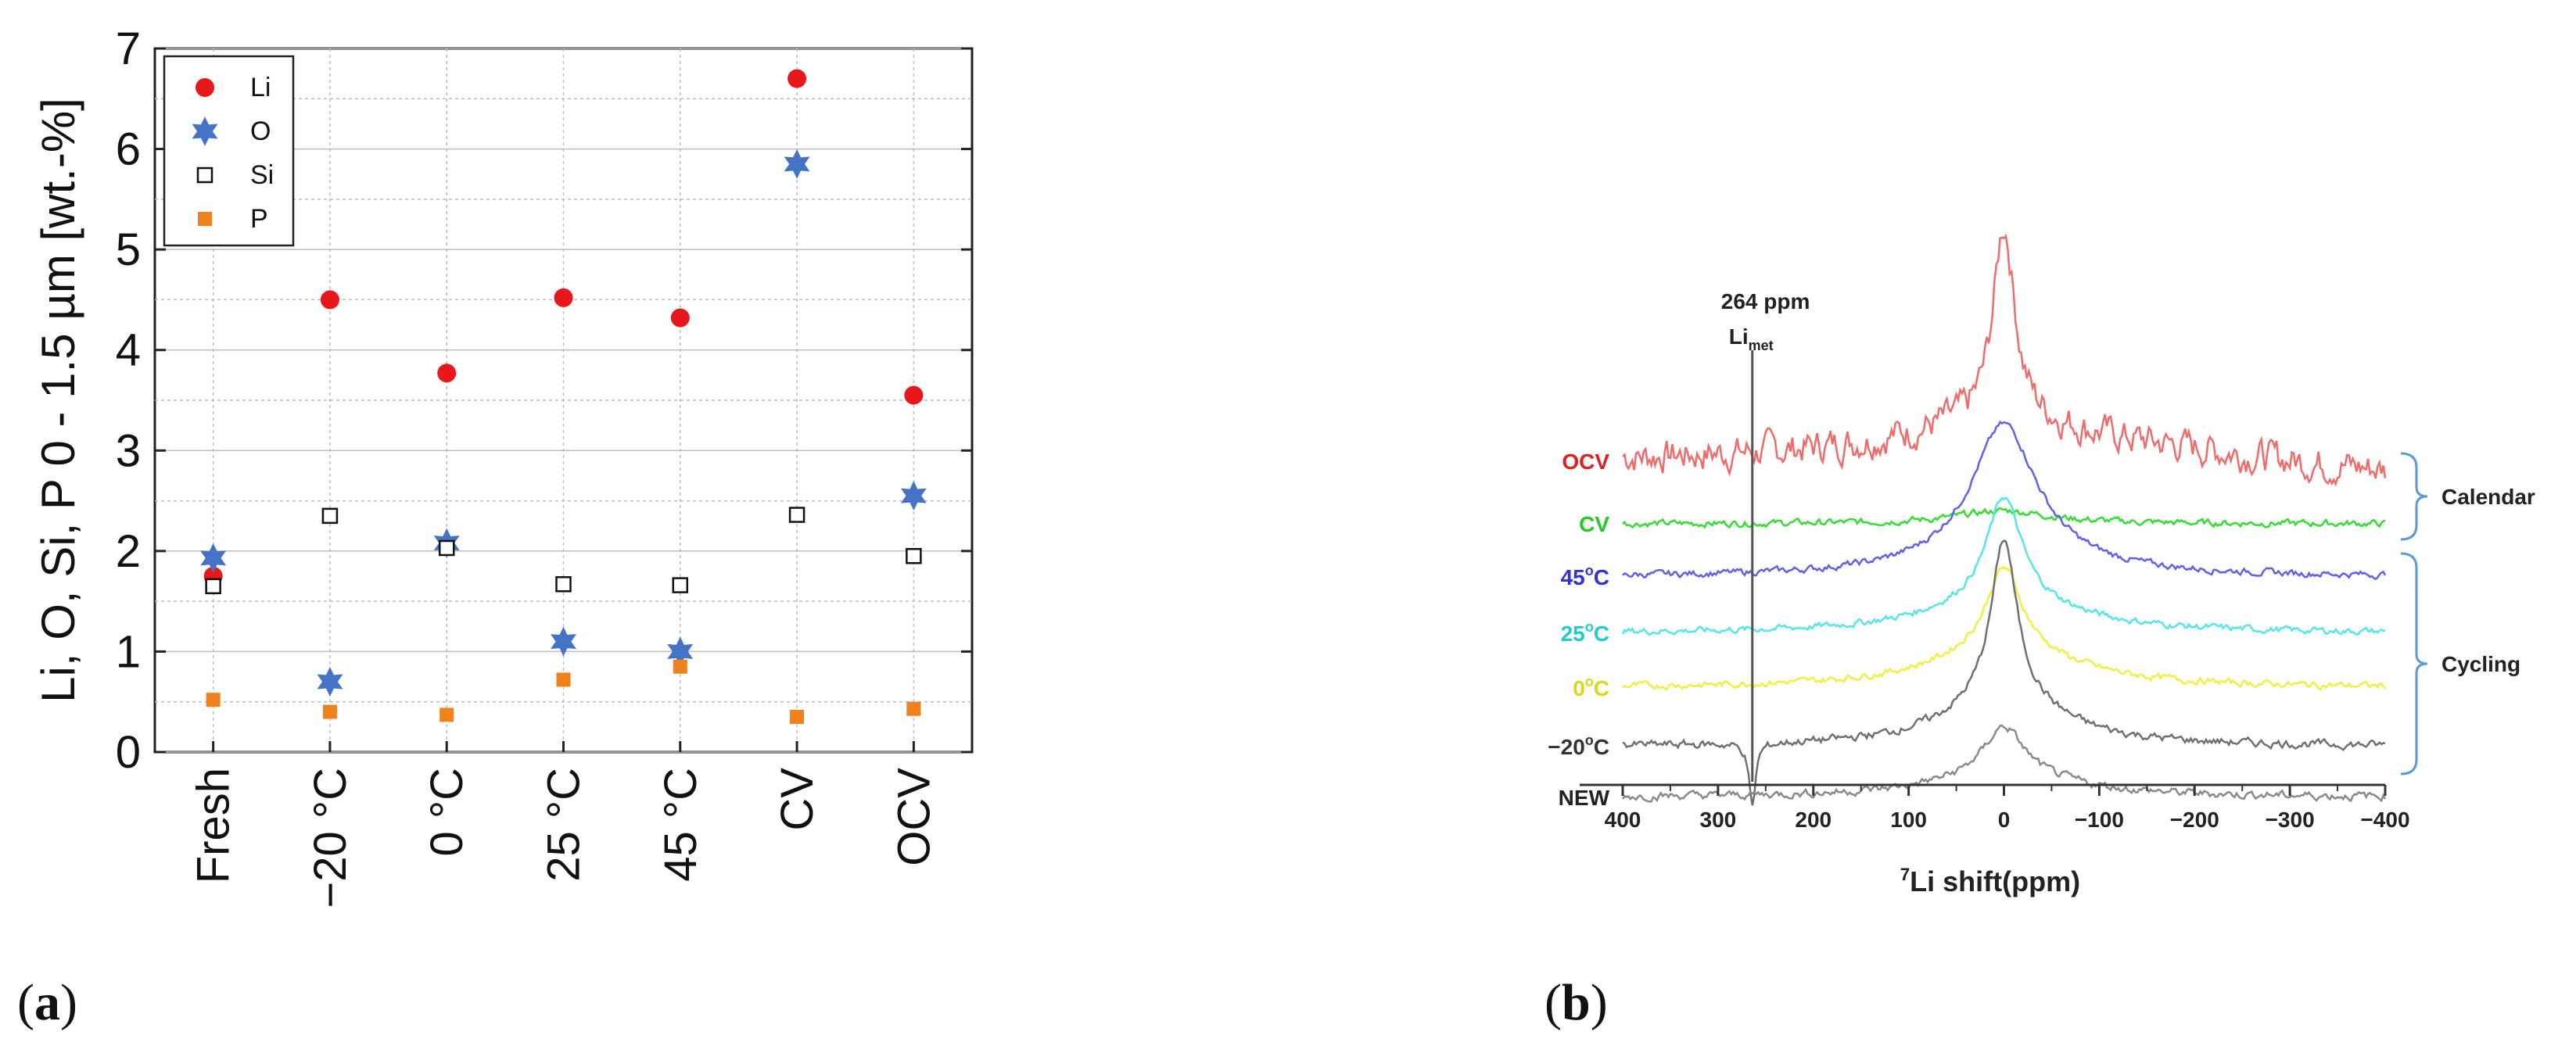  What do you see at coordinates (2414, 664) in the screenshot?
I see `bracket-cycling` at bounding box center [2414, 664].